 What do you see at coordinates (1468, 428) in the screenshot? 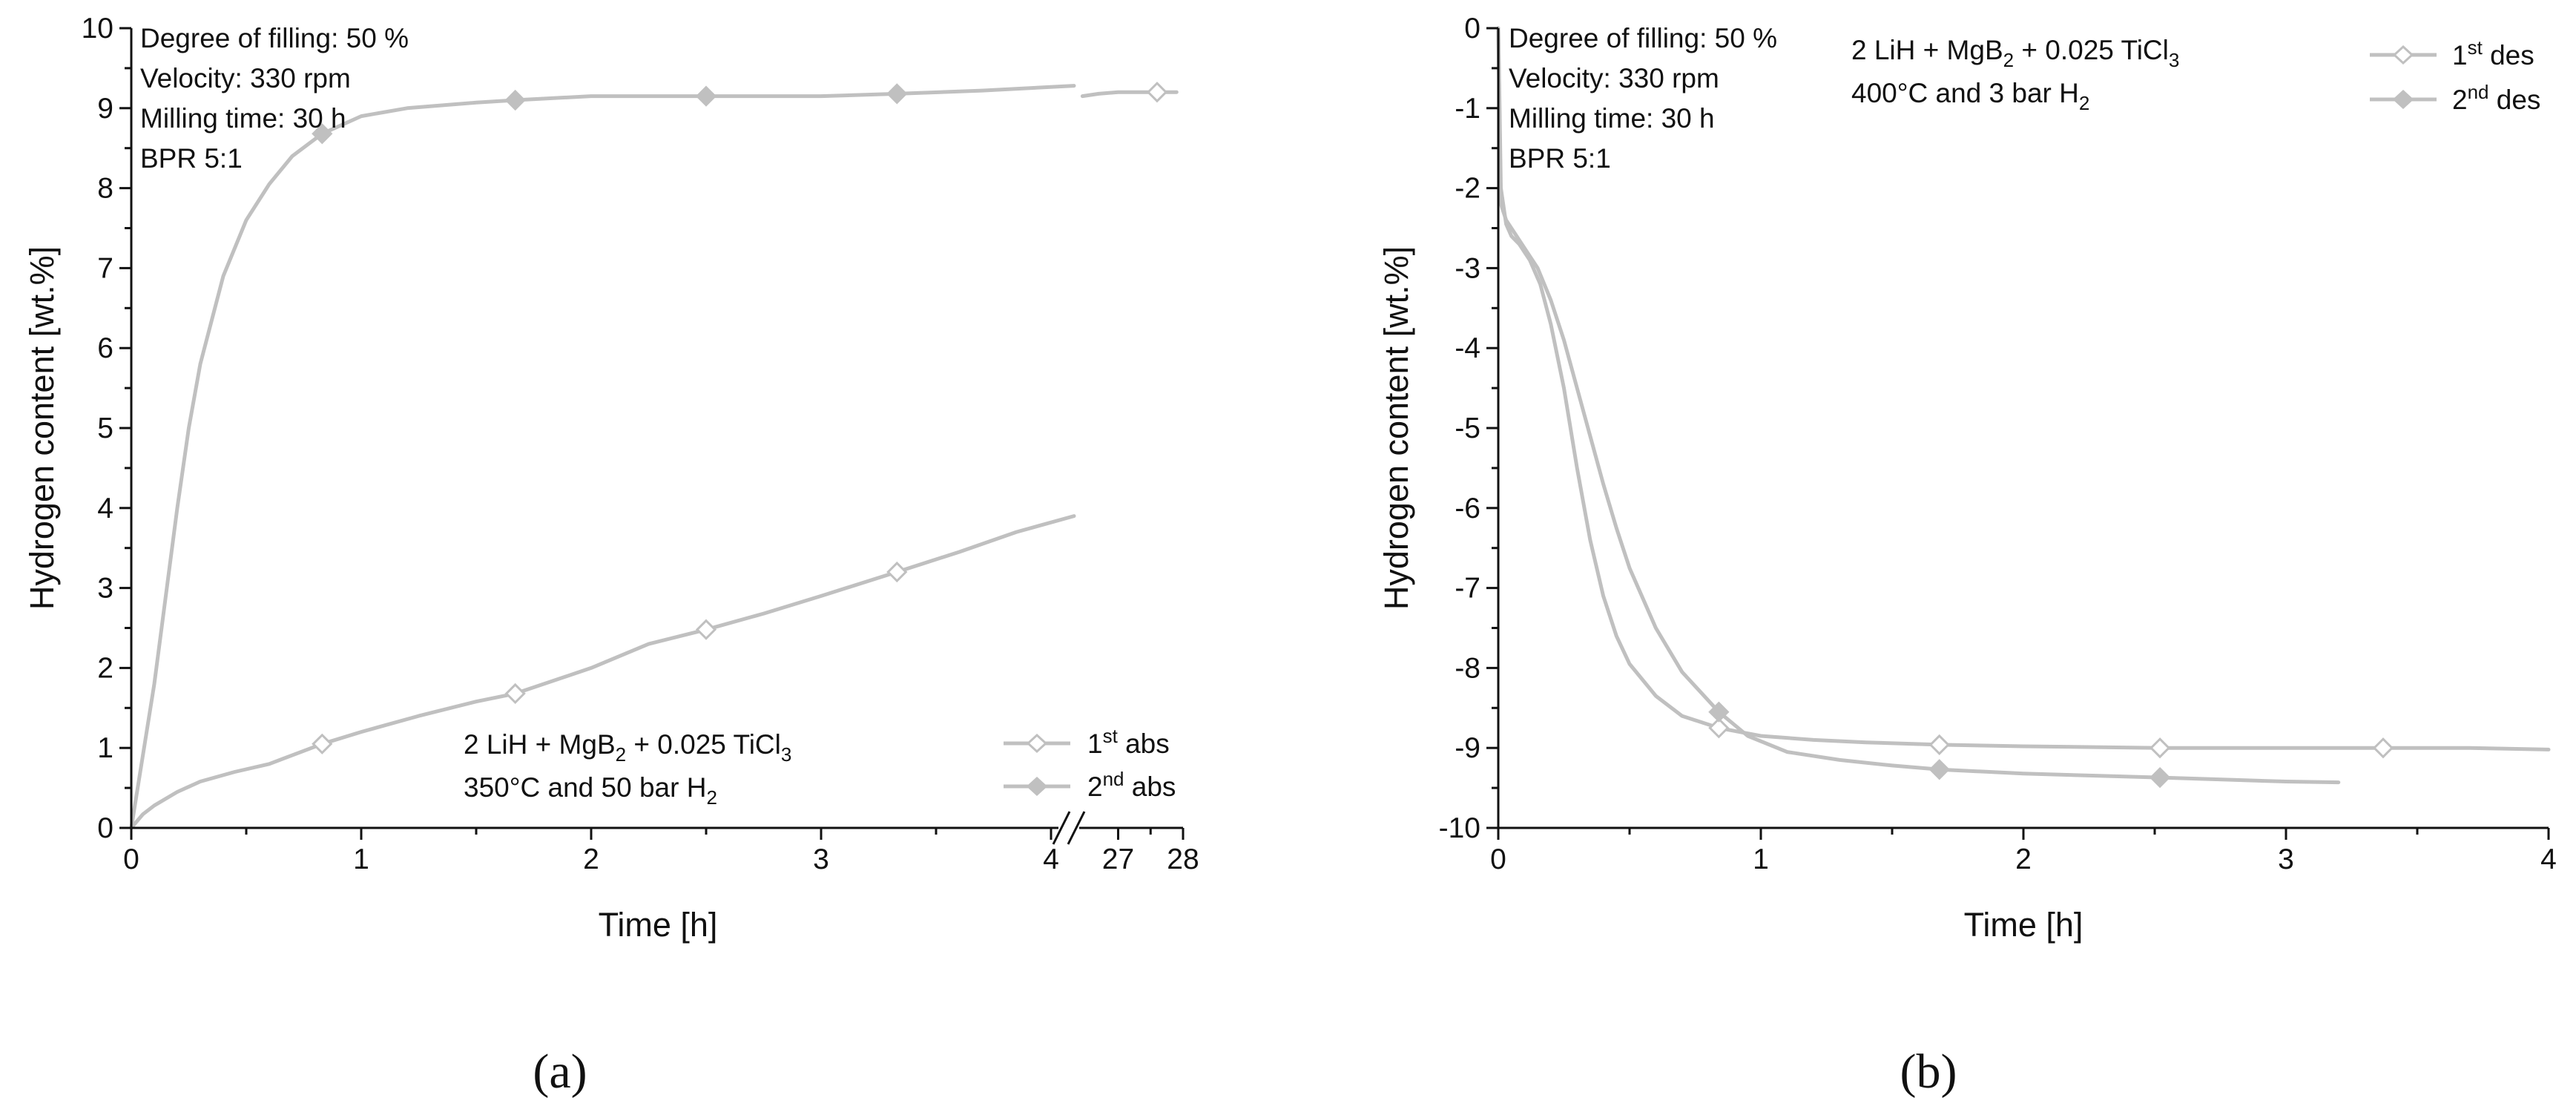
I see `panel-b-y-ticks: 0 -1 -2 -3 -4 -5 -6 -7 -8 -9 -10` at bounding box center [1468, 428].